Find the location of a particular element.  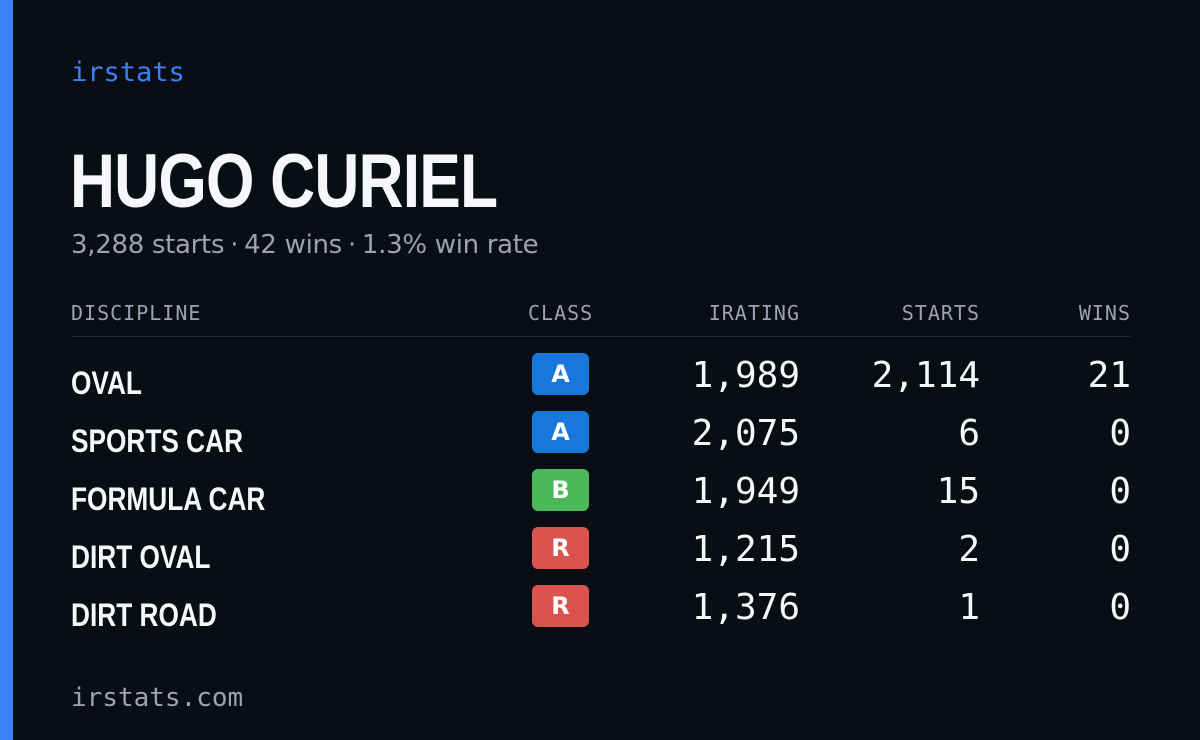

irating-value: 1,989 is located at coordinates (745, 375).